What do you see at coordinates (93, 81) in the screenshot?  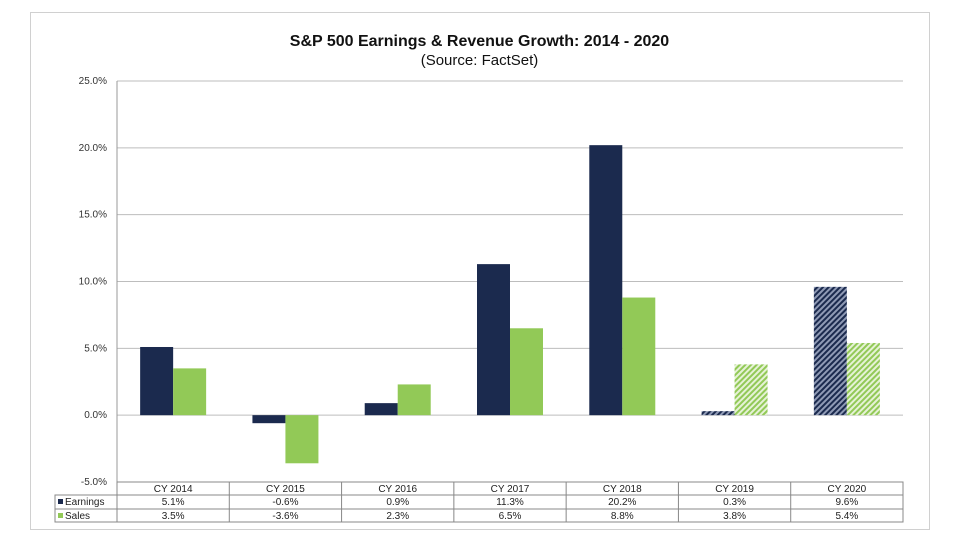 I see `y-tick-label: 25.0%` at bounding box center [93, 81].